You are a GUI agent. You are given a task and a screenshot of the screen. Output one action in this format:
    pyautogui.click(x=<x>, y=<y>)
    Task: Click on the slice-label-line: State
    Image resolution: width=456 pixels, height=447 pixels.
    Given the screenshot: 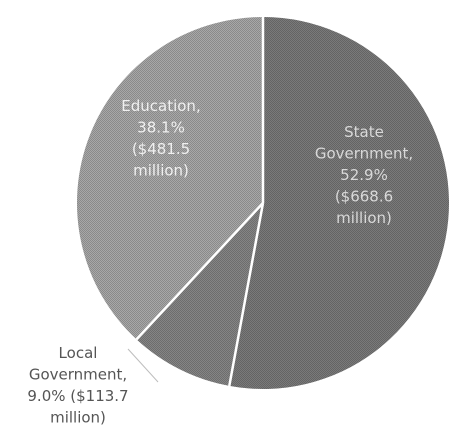 What is the action you would take?
    pyautogui.click(x=364, y=132)
    